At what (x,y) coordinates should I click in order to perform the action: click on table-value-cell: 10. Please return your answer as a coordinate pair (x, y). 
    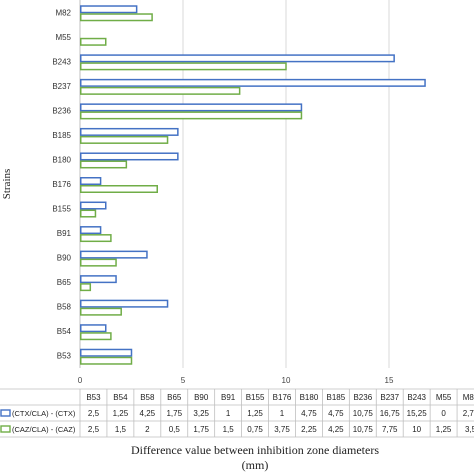
    Looking at the image, I should click on (416, 429).